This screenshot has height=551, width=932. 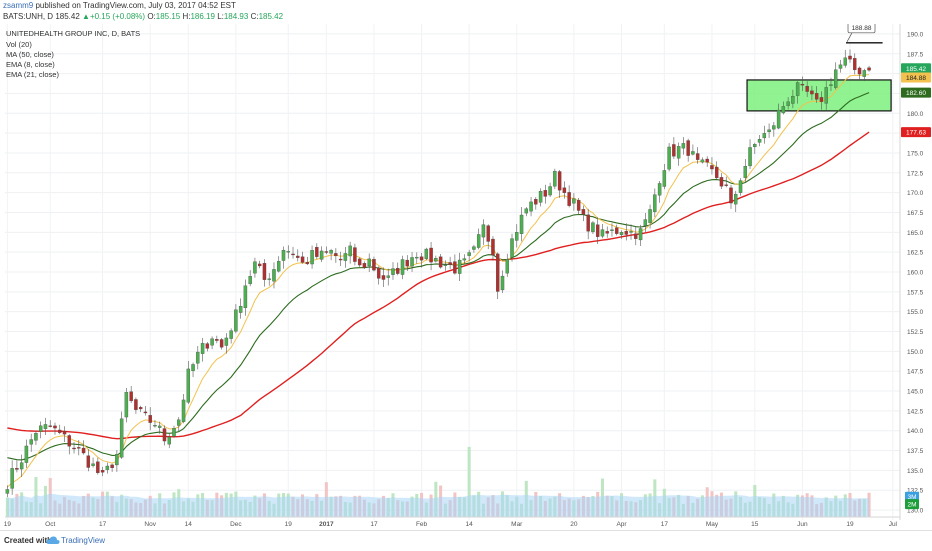 I want to click on legend-ema8: EMA (8, close), so click(x=30, y=64).